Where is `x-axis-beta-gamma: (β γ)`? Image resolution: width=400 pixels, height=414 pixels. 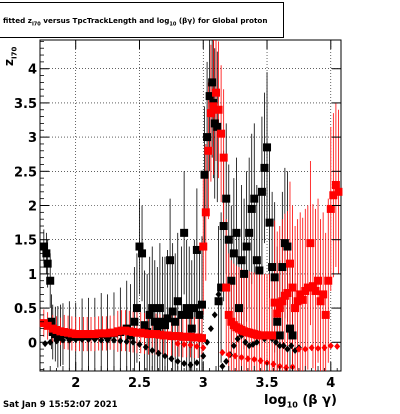
x-axis-beta-gamma: (β γ) is located at coordinates (317, 400).